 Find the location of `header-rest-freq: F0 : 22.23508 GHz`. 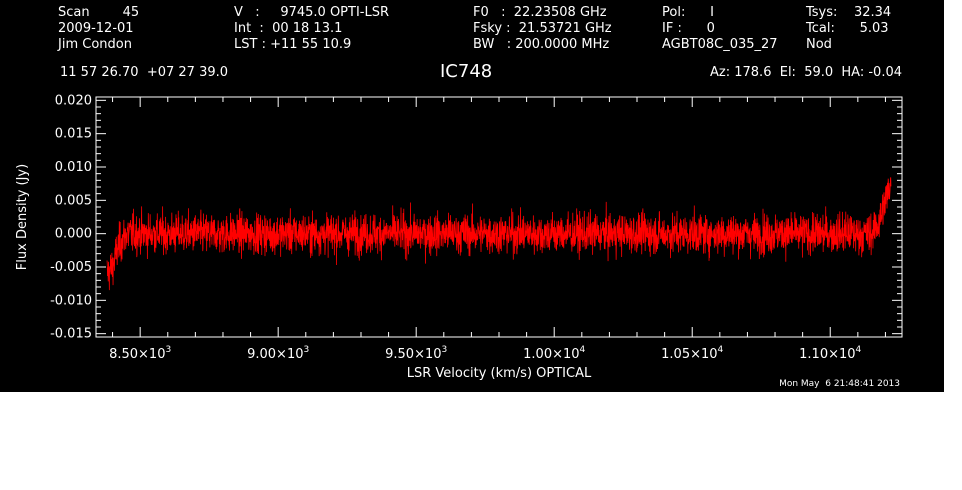

header-rest-freq: F0 : 22.23508 GHz is located at coordinates (540, 12).